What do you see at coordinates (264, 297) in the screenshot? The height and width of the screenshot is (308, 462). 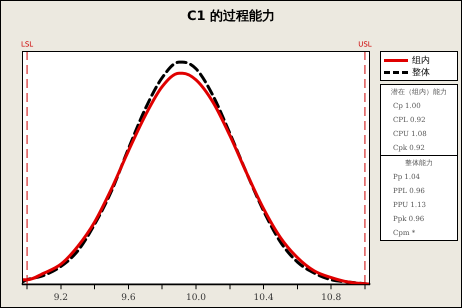 I see `x-tick-label: 10.4` at bounding box center [264, 297].